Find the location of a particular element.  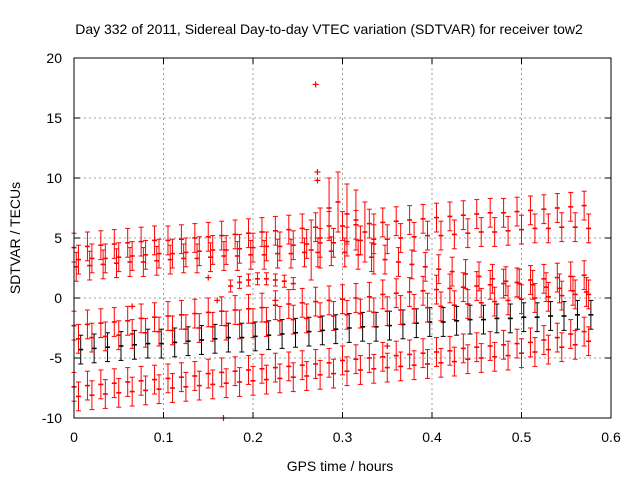

x-tick-label: 0 is located at coordinates (74, 437).